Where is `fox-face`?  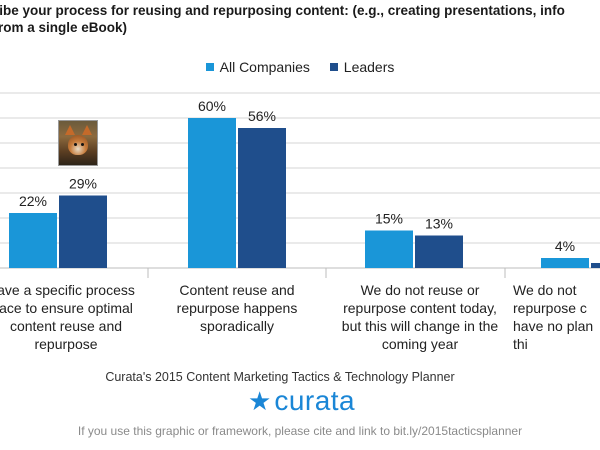 fox-face is located at coordinates (78, 145).